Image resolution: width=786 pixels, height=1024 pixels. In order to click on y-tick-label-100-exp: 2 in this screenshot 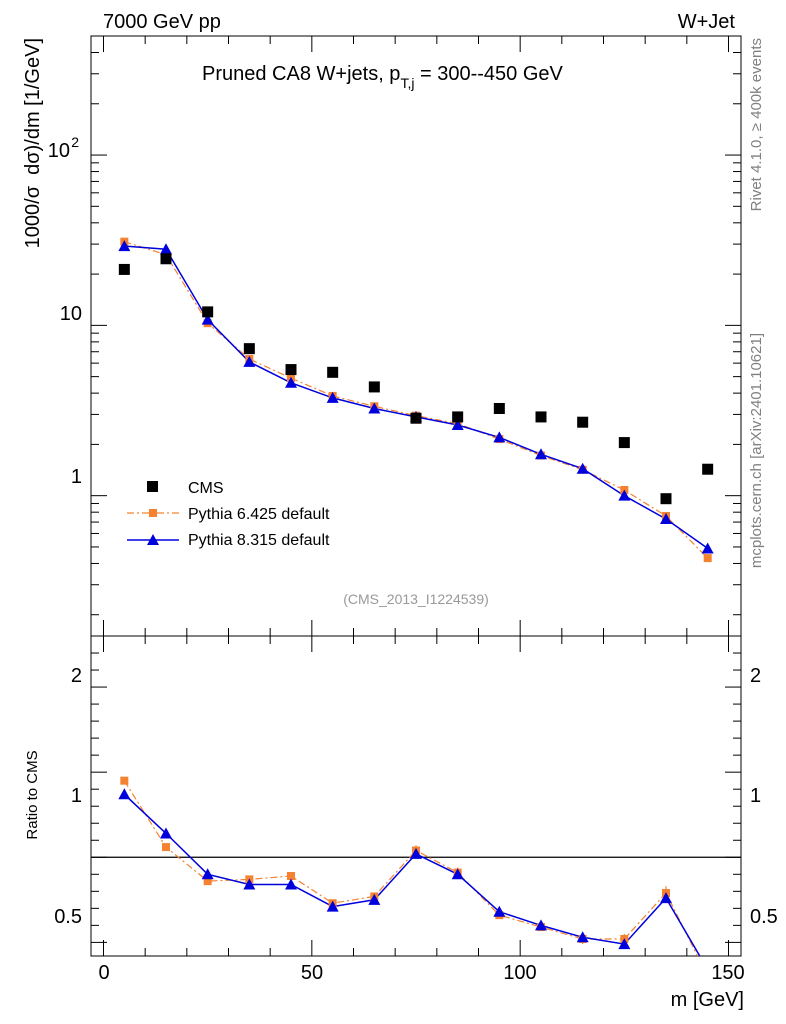, I will do `click(75, 142)`.